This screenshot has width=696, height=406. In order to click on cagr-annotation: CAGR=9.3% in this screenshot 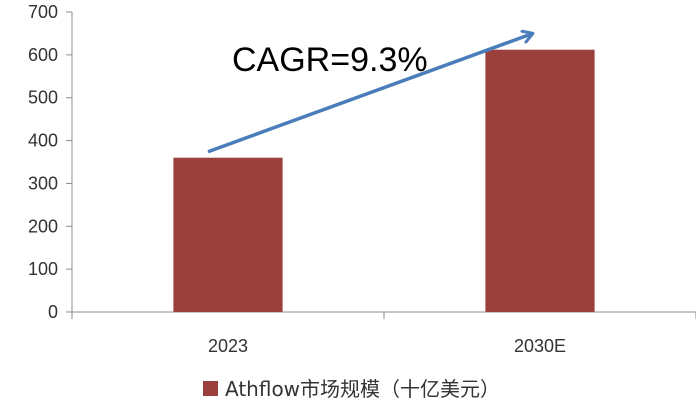, I will do `click(369, 94)`.